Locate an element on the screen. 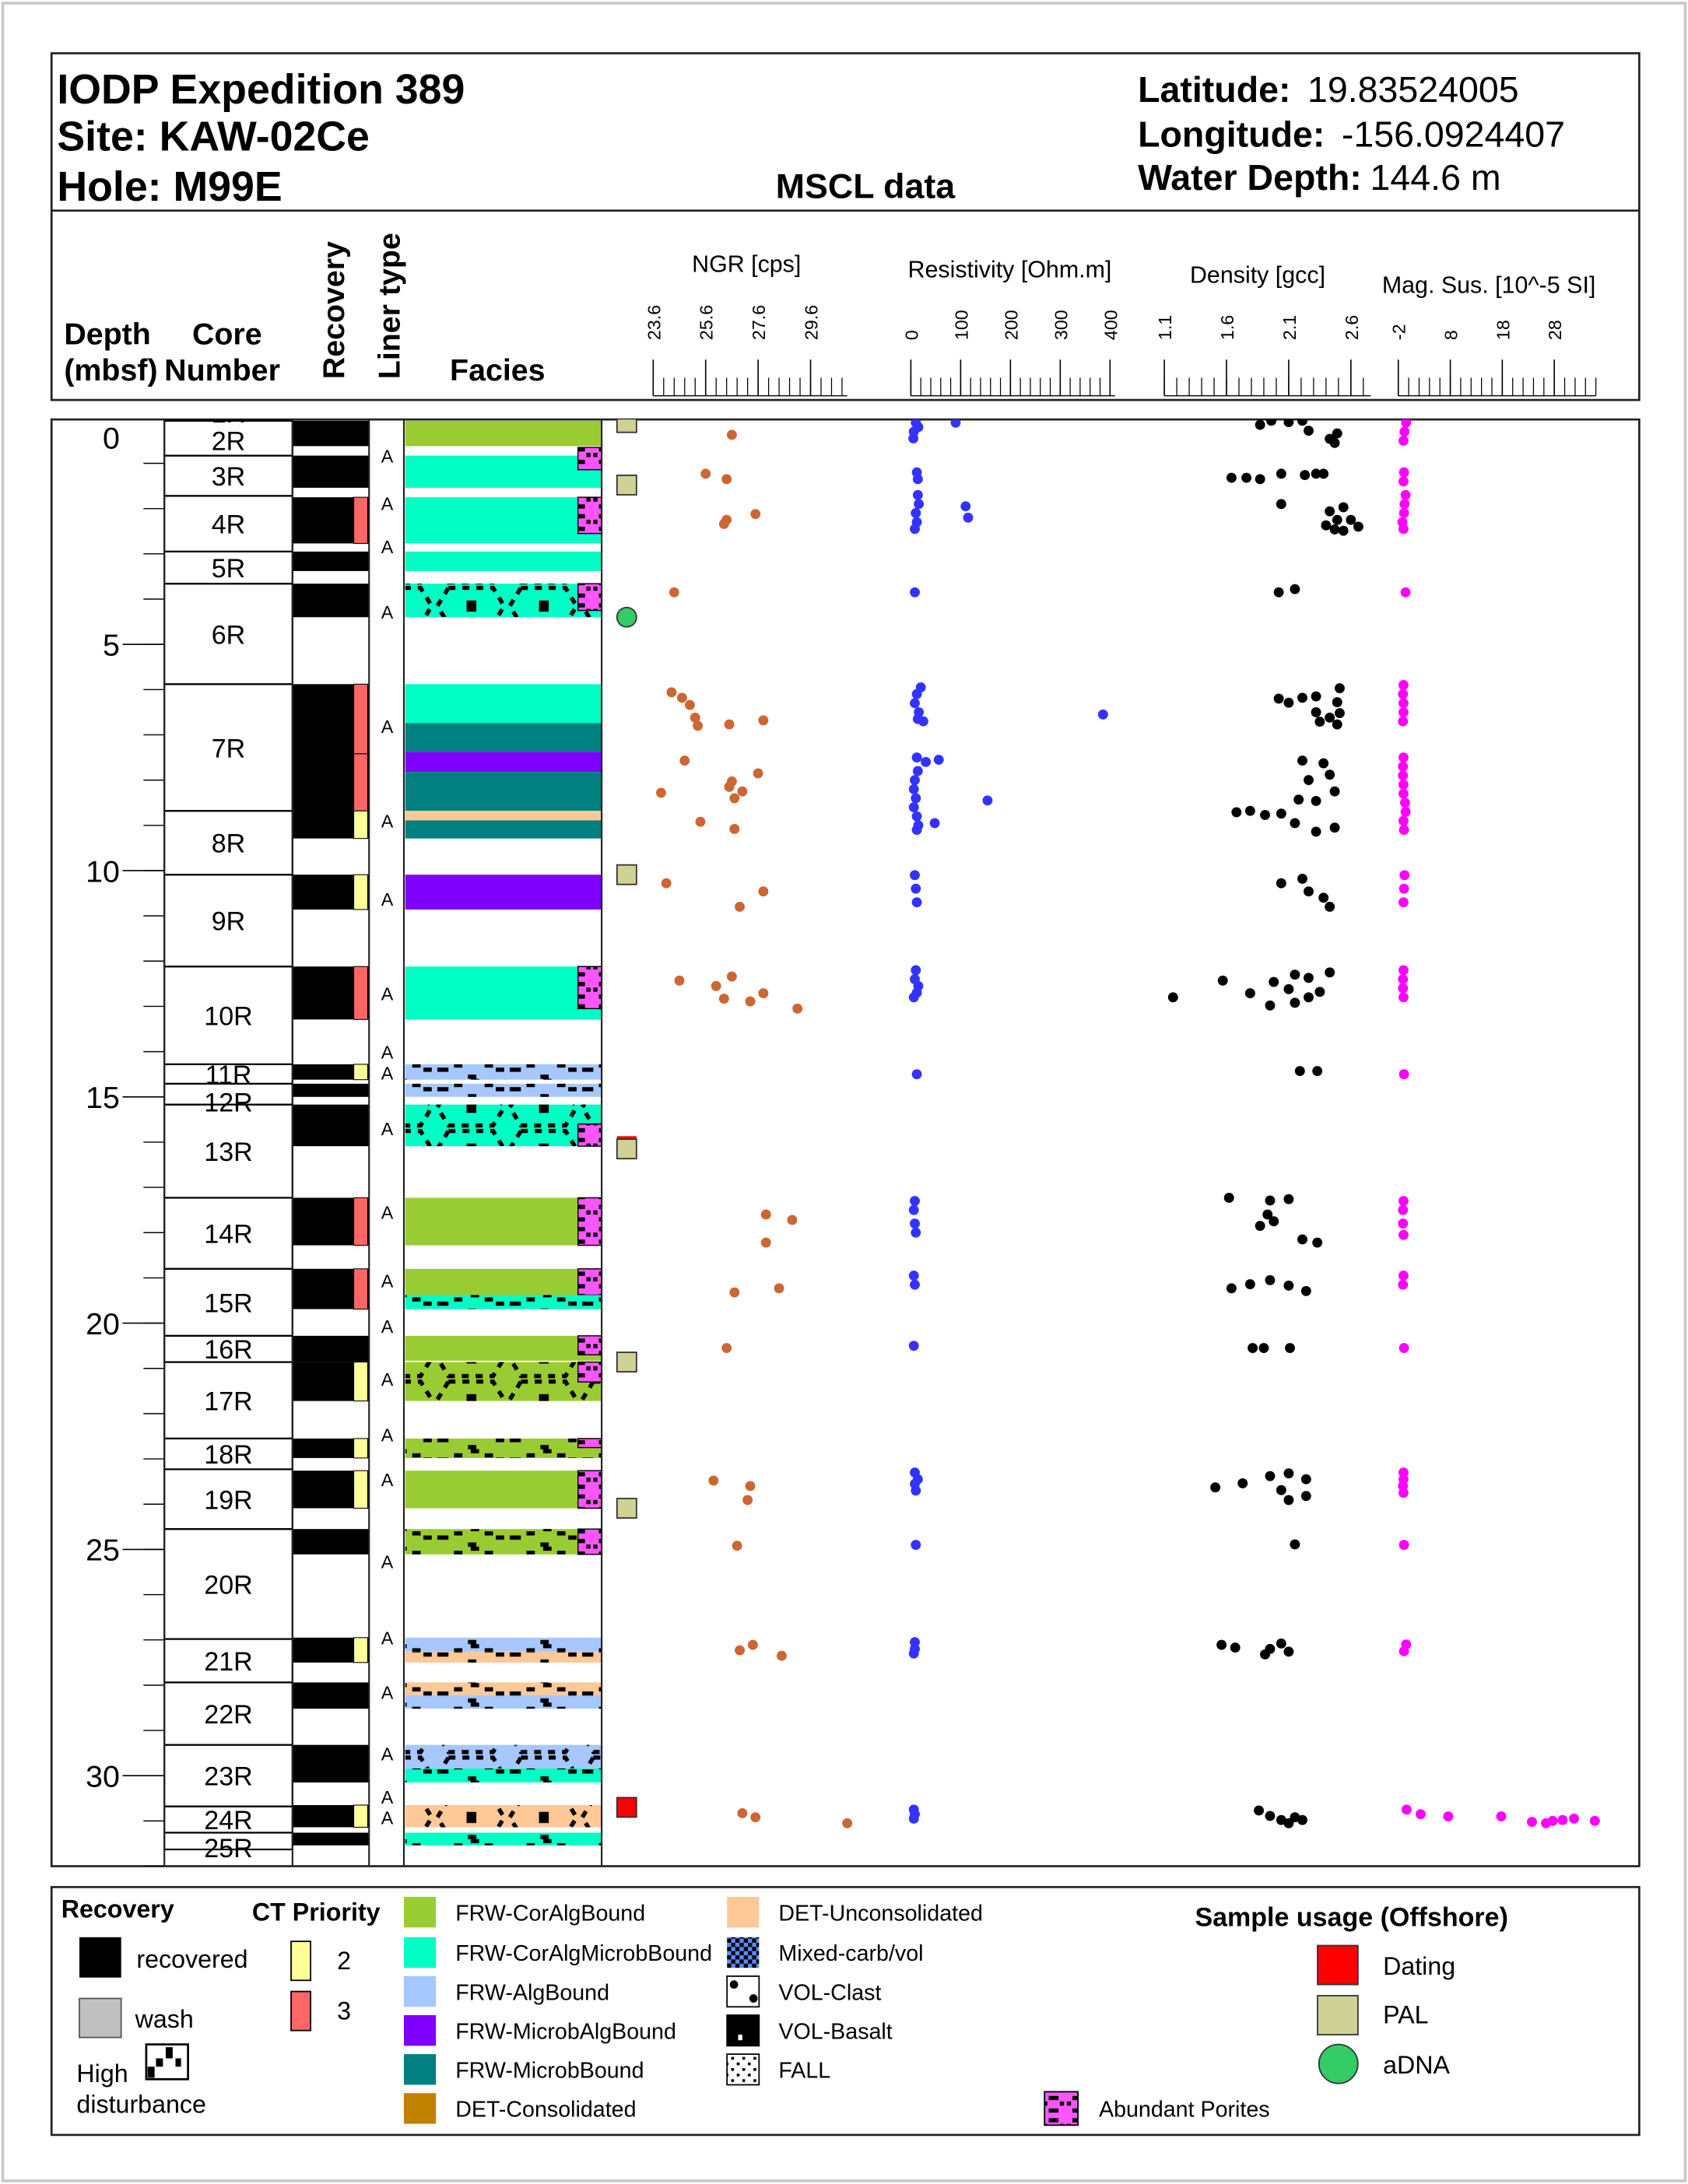 This screenshot has height=2184, width=1688. legend-lithology-label: DET-Unconsolidated is located at coordinates (880, 1913).